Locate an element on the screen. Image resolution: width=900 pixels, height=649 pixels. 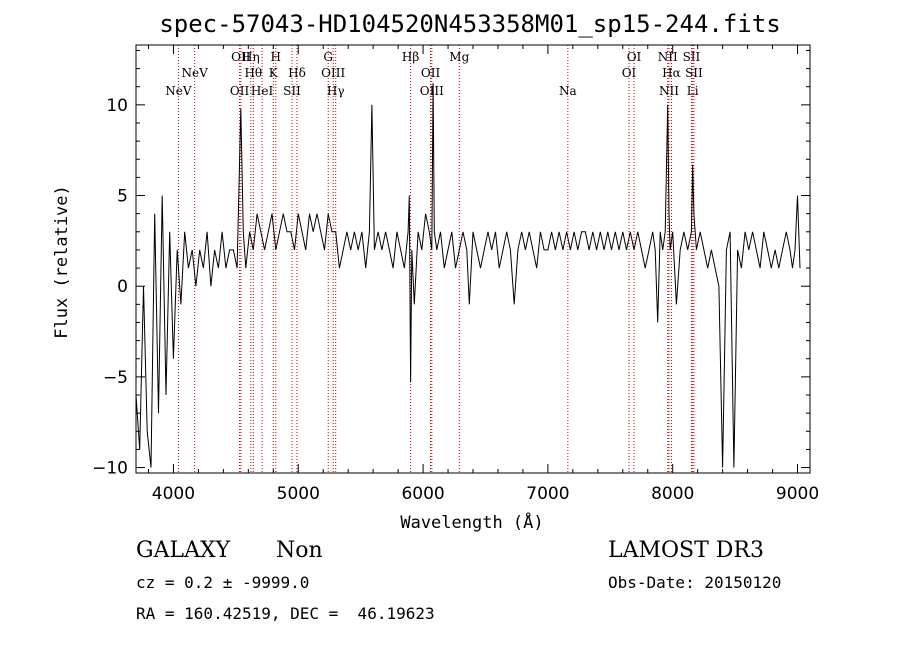
y-tick-label: 0 is located at coordinates (122, 287).